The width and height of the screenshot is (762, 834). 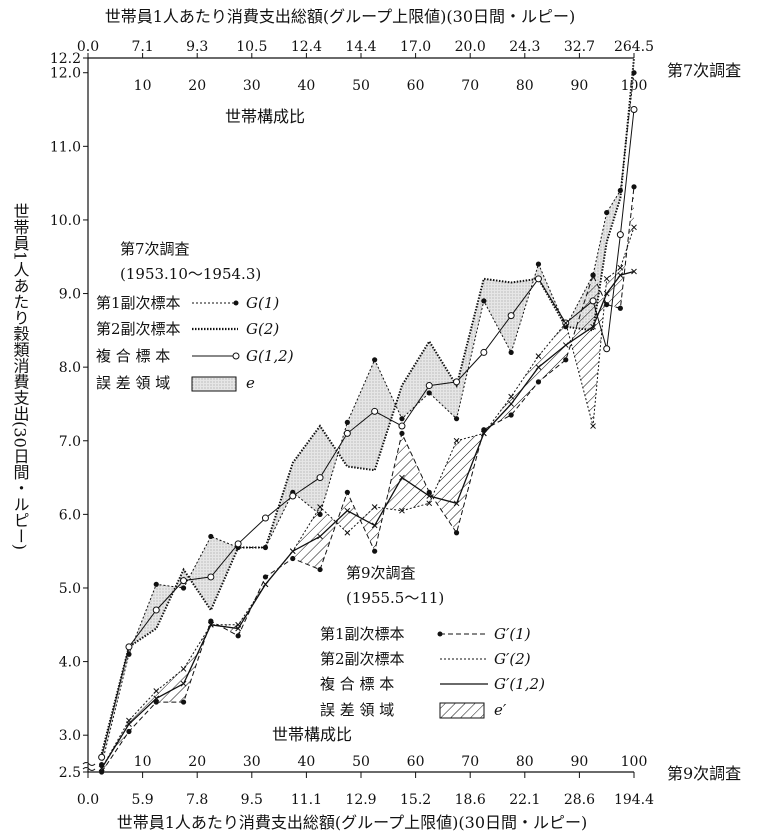 What do you see at coordinates (361, 86) in the screenshot?
I see `composition-tick-top: 50` at bounding box center [361, 86].